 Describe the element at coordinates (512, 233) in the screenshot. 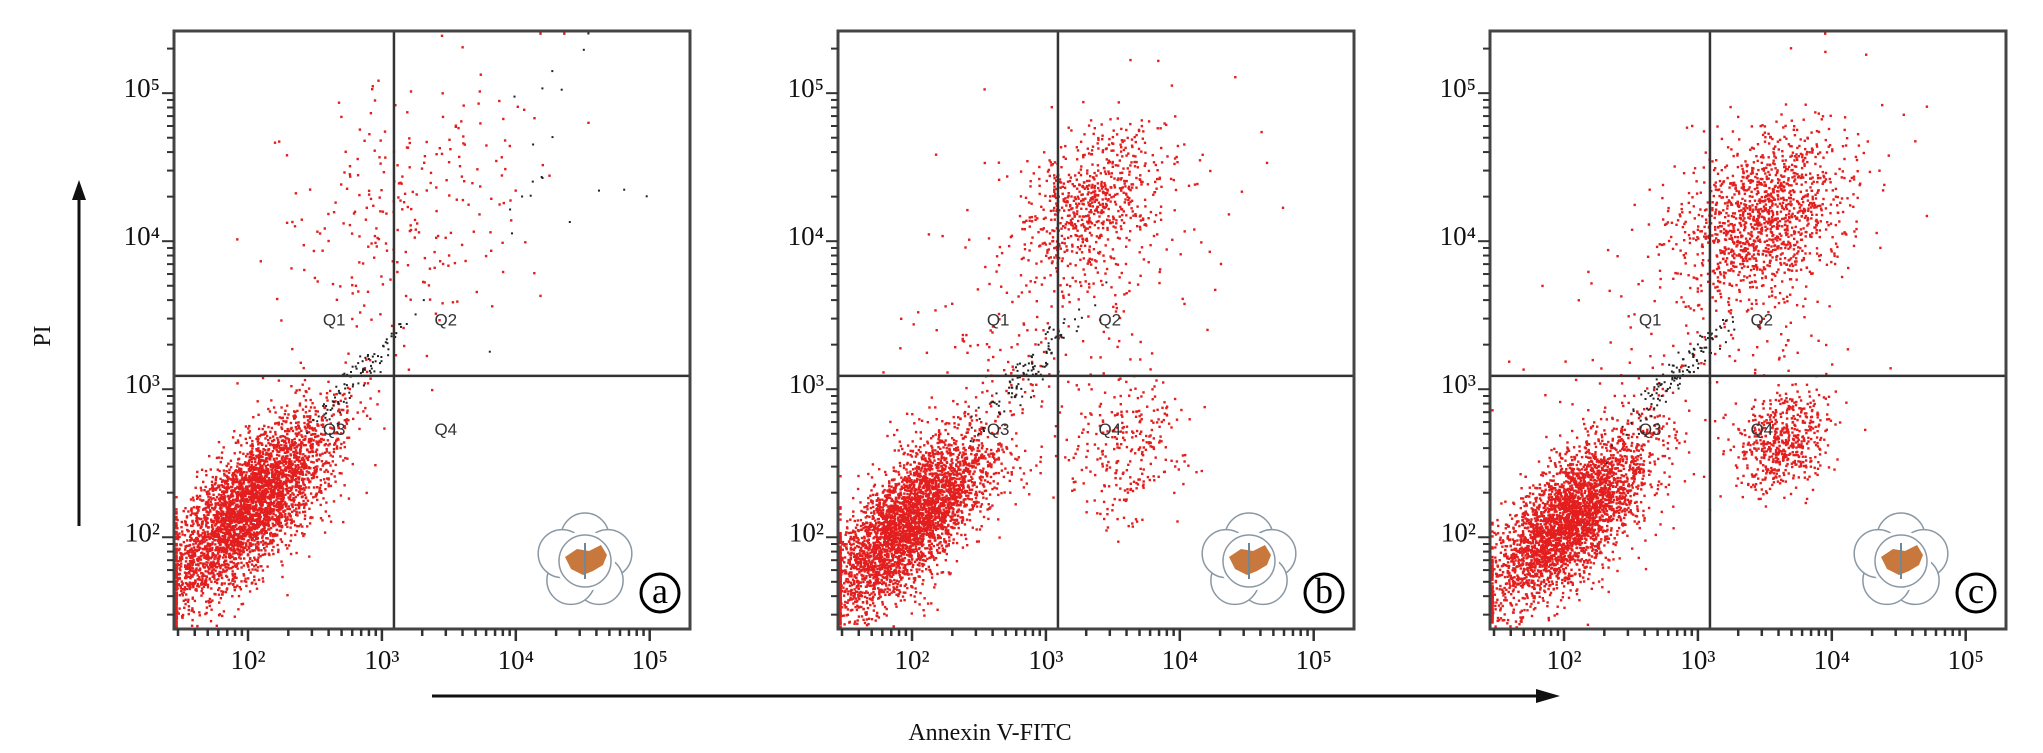

I see `event-dot-sparse` at that location.